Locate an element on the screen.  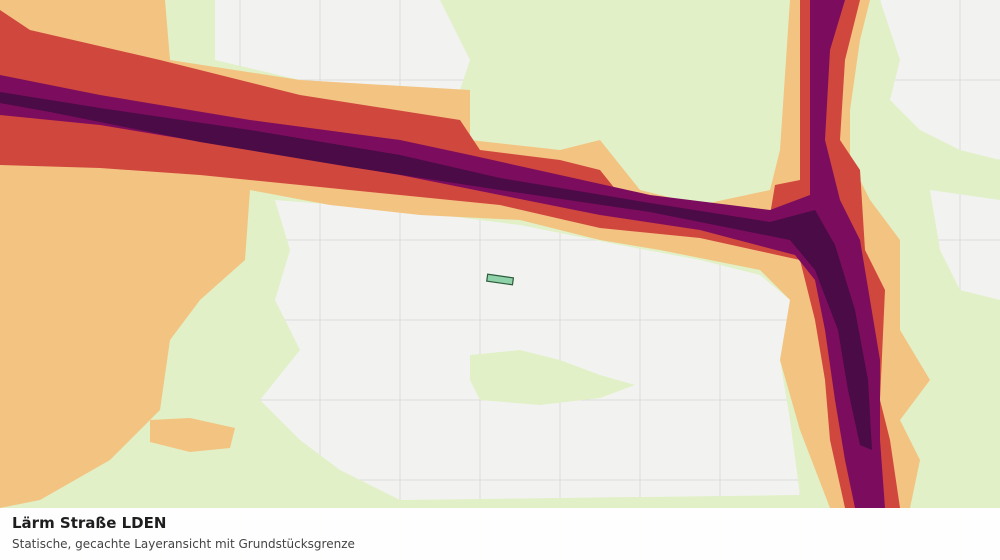
parcel-boundary is located at coordinates (500, 279).